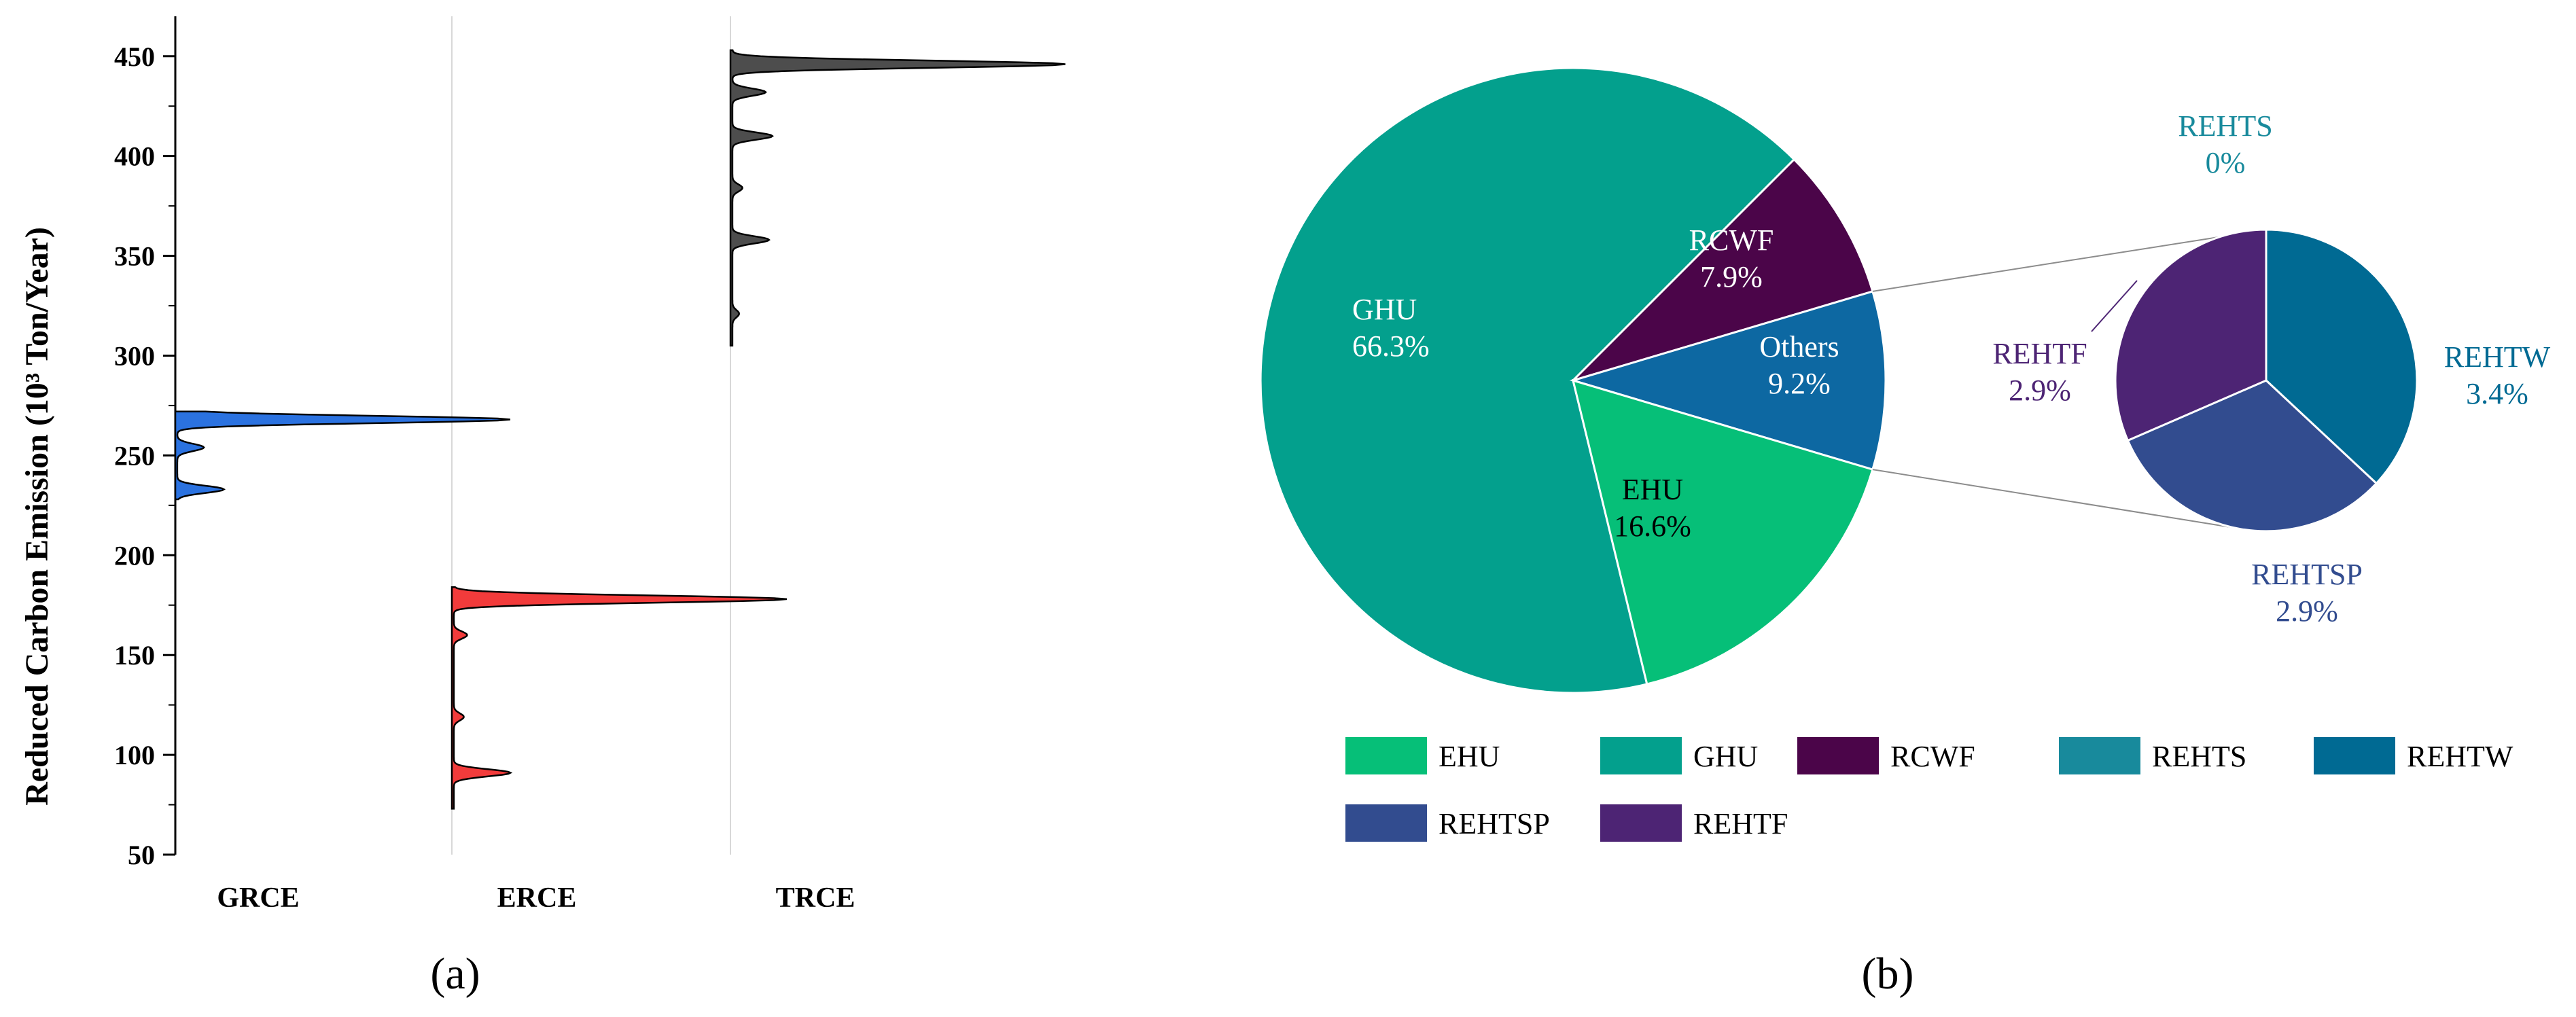 Image resolution: width=2576 pixels, height=1017 pixels. I want to click on category-label-erce: ERCE, so click(537, 898).